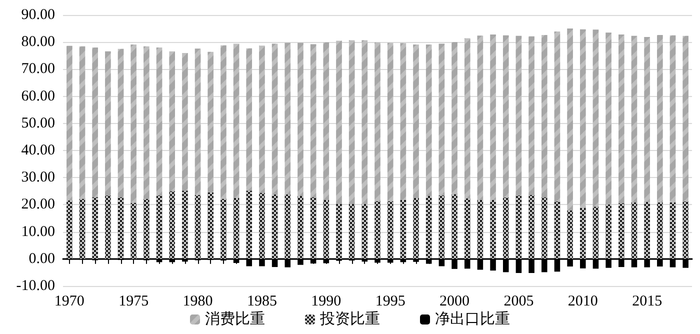 The height and width of the screenshot is (334, 700). What do you see at coordinates (390, 302) in the screenshot?
I see `x-tick-label: 1995` at bounding box center [390, 302].